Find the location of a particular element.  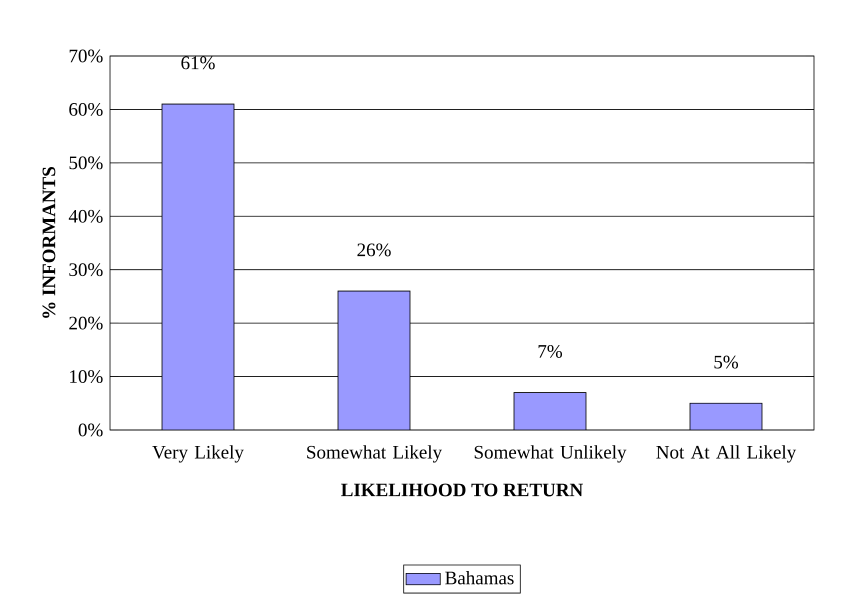

x-axis-title: LIKELIHOOD TO RETURN is located at coordinates (462, 490).